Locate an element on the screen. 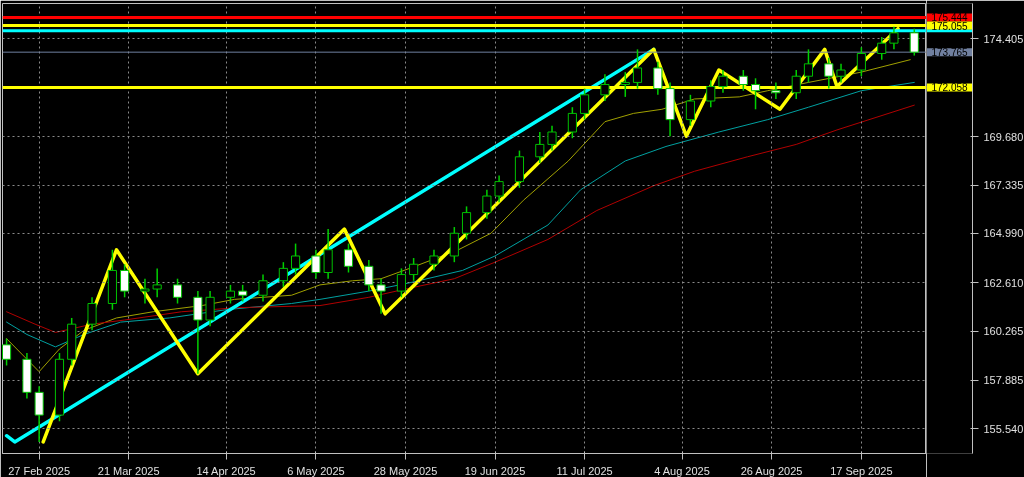  x-tick-label: 6 May 2025 is located at coordinates (316, 470).